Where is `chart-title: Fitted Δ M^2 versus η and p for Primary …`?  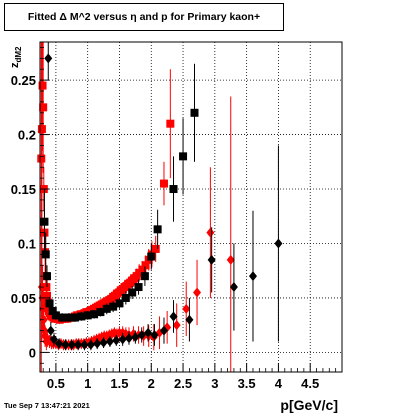 chart-title: Fitted Δ M^2 versus η and p for Primary … is located at coordinates (144, 17).